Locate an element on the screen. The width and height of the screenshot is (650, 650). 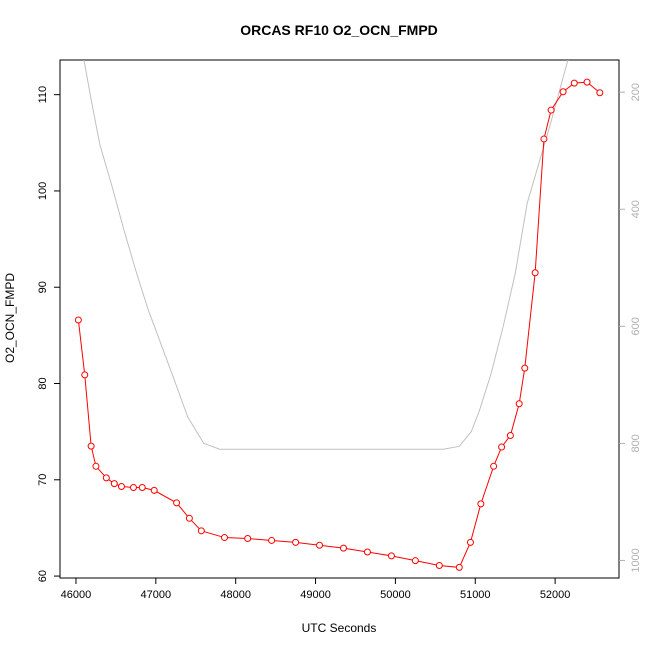
y-tick-label: 60 is located at coordinates (43, 576).